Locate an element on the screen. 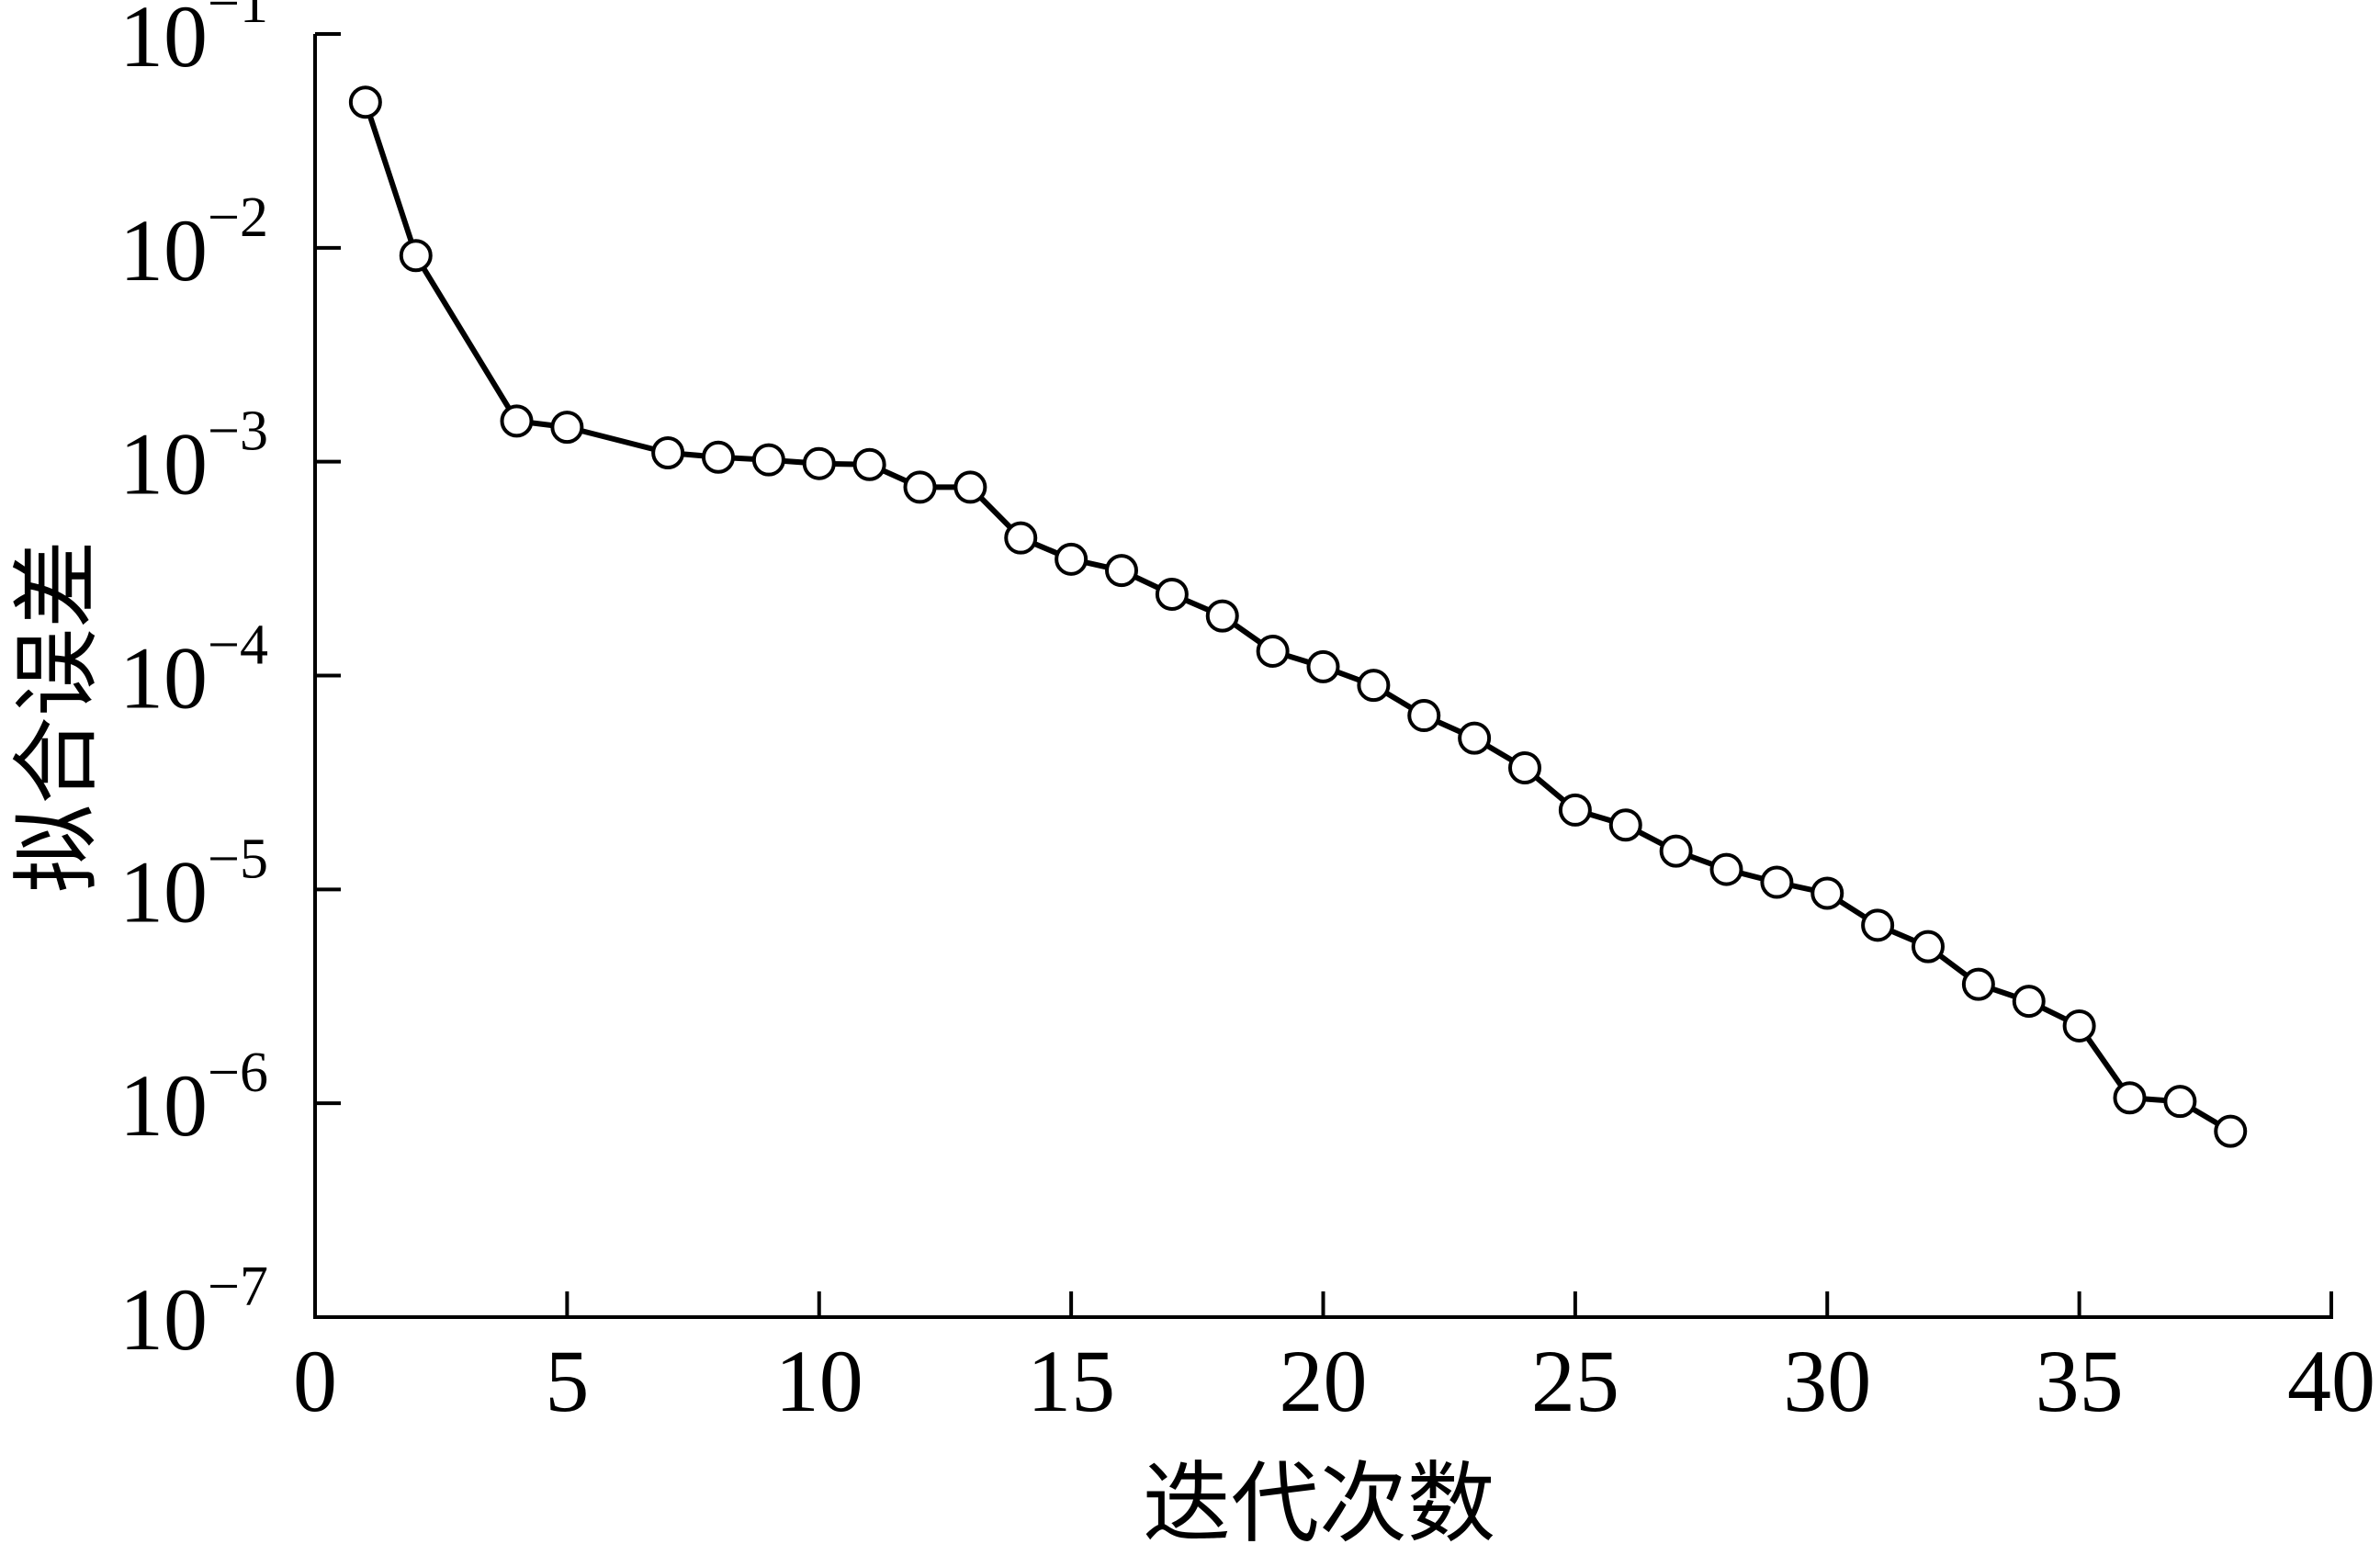  y-tick-label-3: 10⁻⁴ is located at coordinates (193, 671).